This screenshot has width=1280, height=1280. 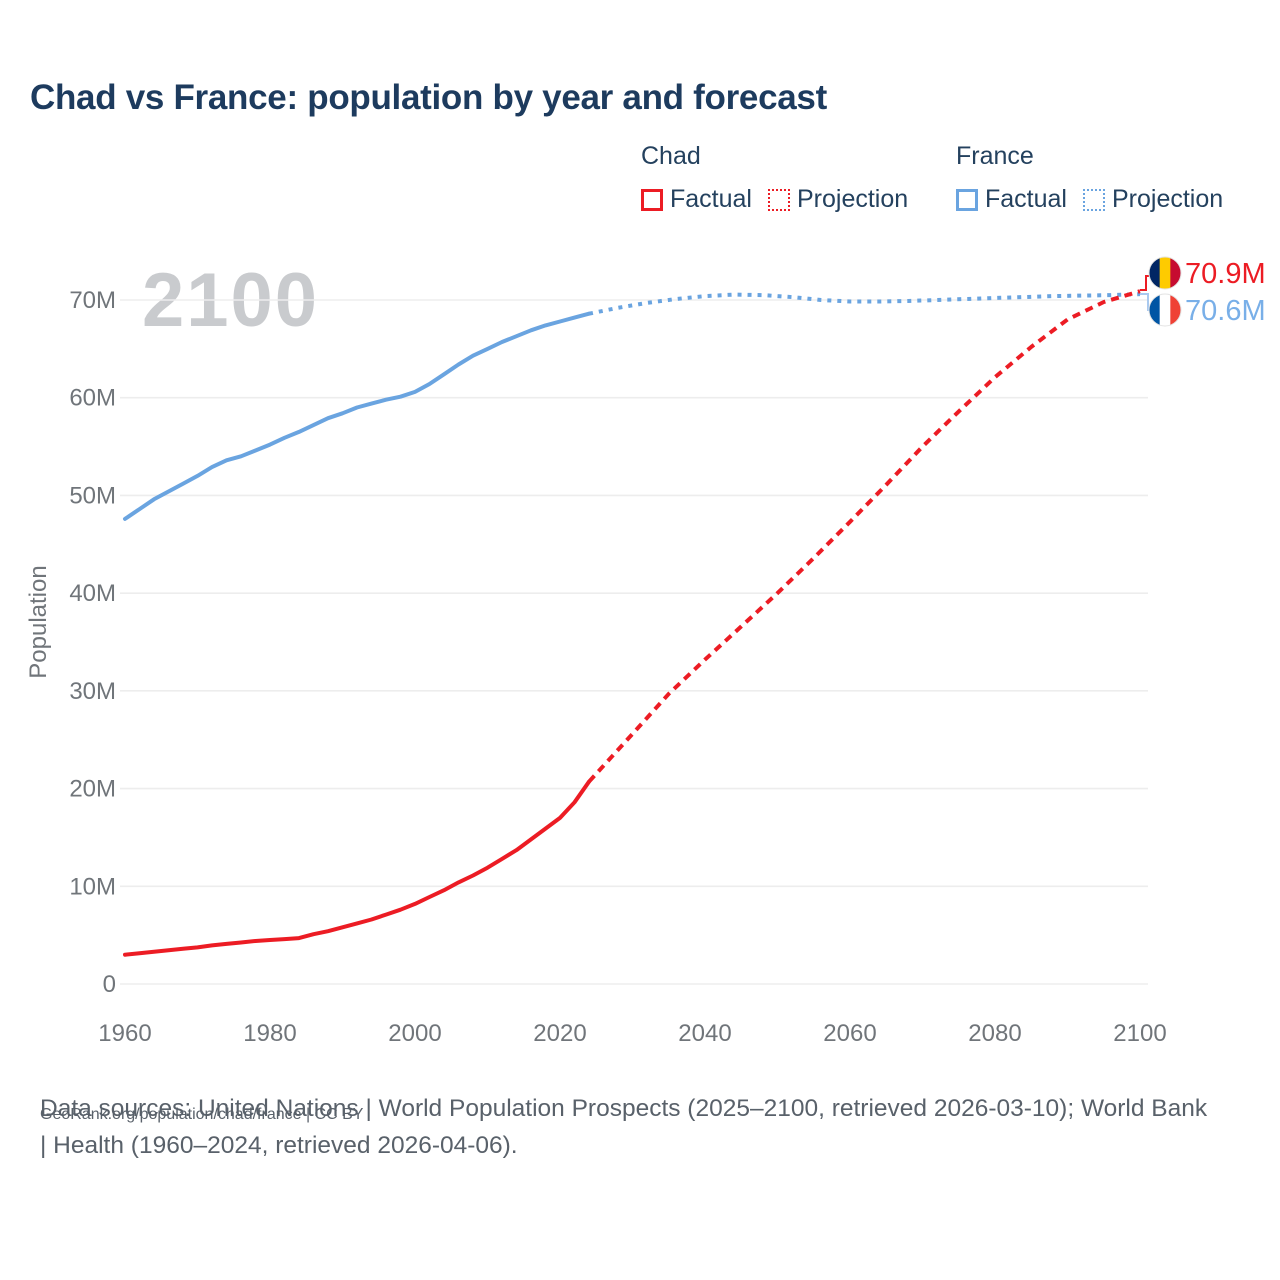 I want to click on legend-item-france-projection: Projection, so click(x=1153, y=199).